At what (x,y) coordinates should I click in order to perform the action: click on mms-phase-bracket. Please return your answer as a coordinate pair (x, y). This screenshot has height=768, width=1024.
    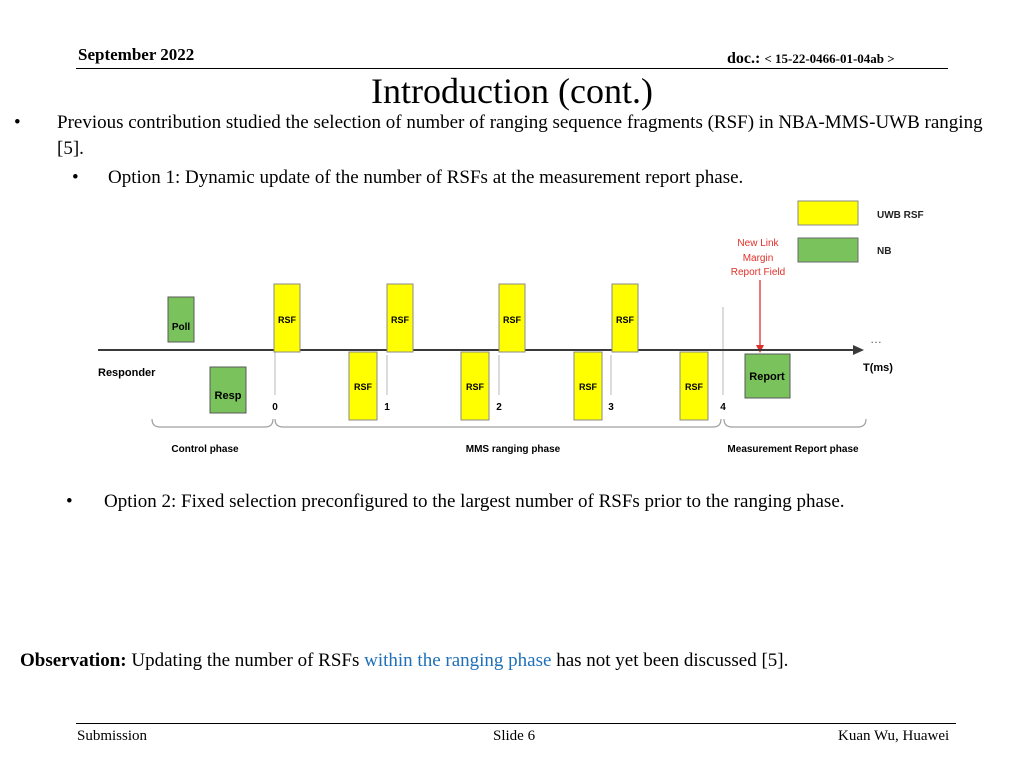
    Looking at the image, I should click on (498, 423).